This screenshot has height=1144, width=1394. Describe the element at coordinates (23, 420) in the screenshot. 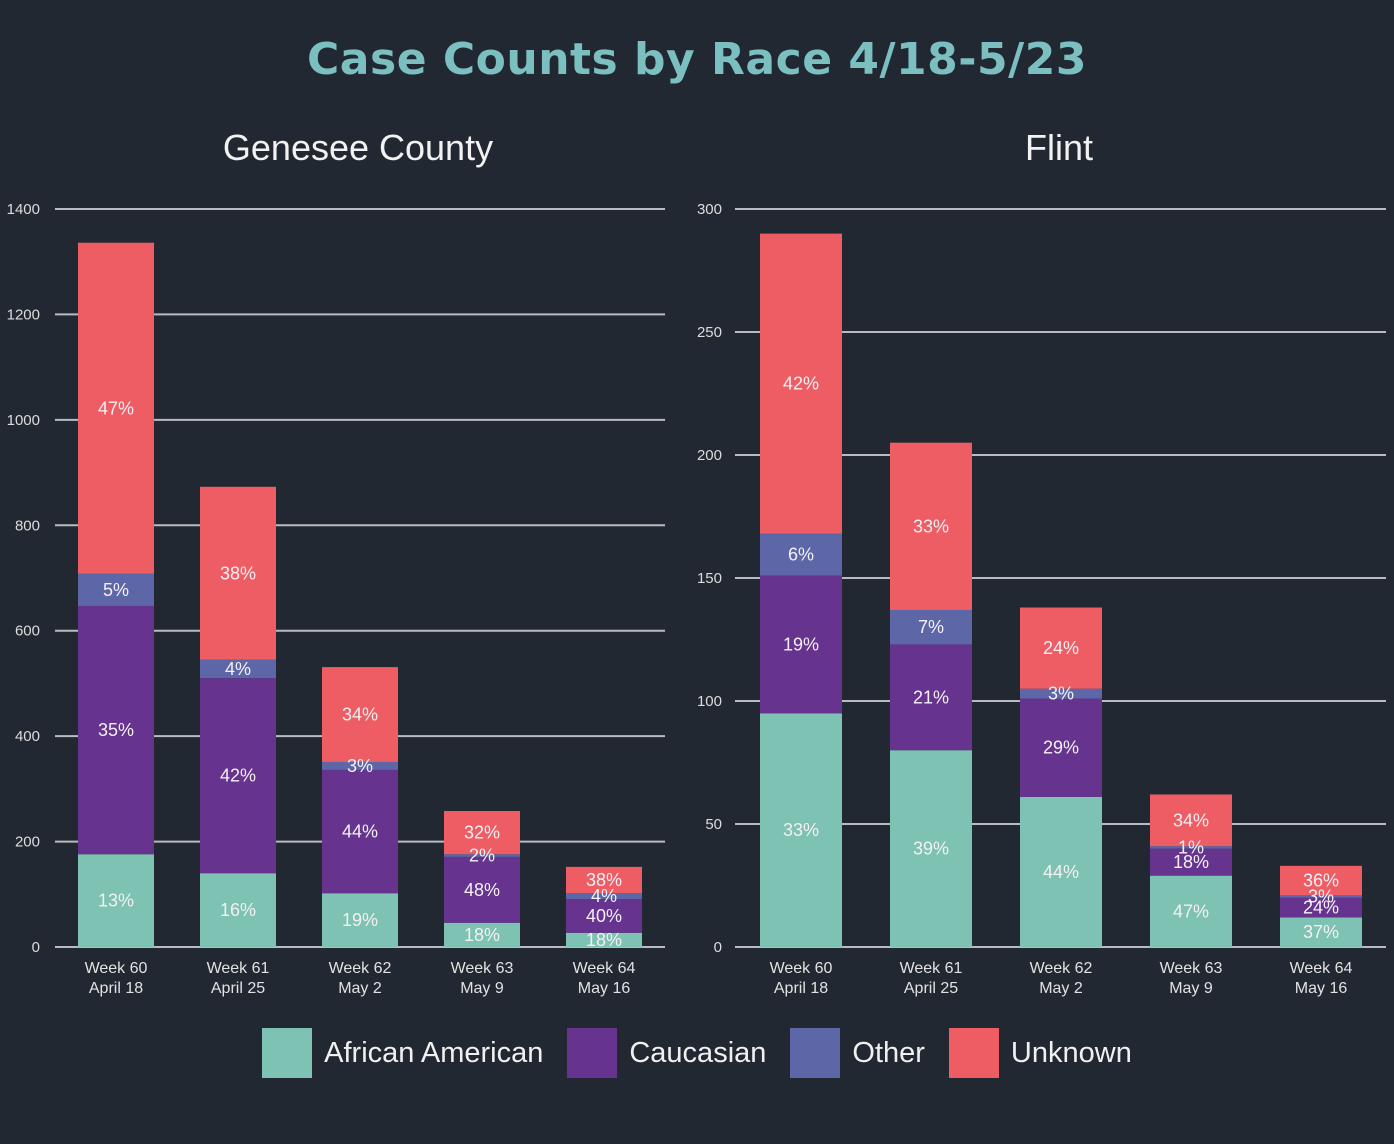

I see `y-tick-label: 1000` at that location.